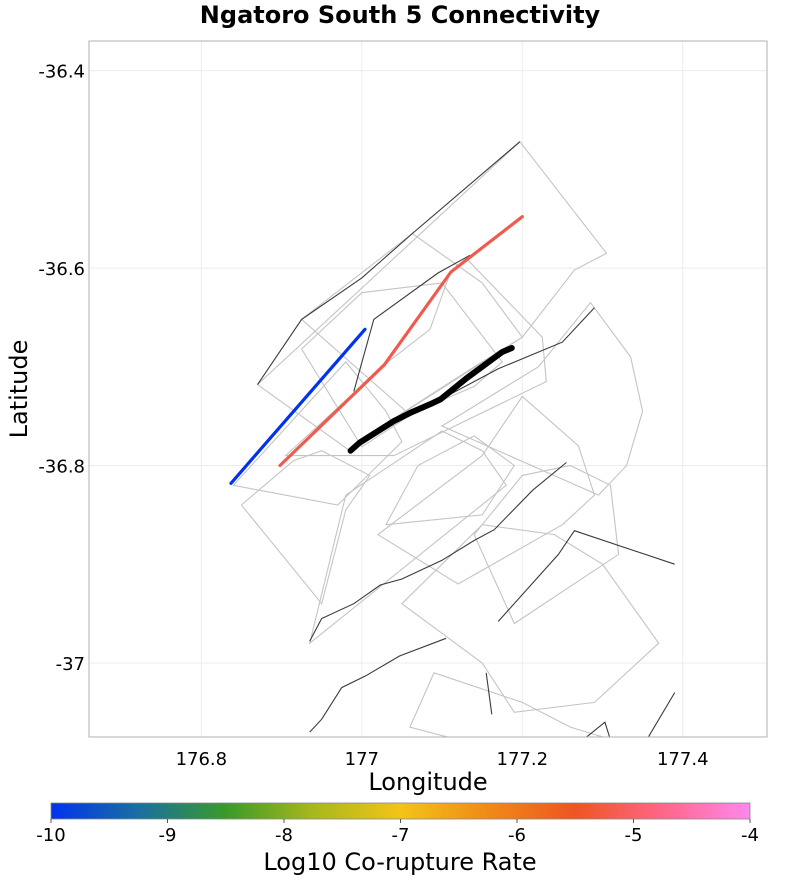 The width and height of the screenshot is (800, 884). I want to click on colorbar-tick-label: -9, so click(168, 835).